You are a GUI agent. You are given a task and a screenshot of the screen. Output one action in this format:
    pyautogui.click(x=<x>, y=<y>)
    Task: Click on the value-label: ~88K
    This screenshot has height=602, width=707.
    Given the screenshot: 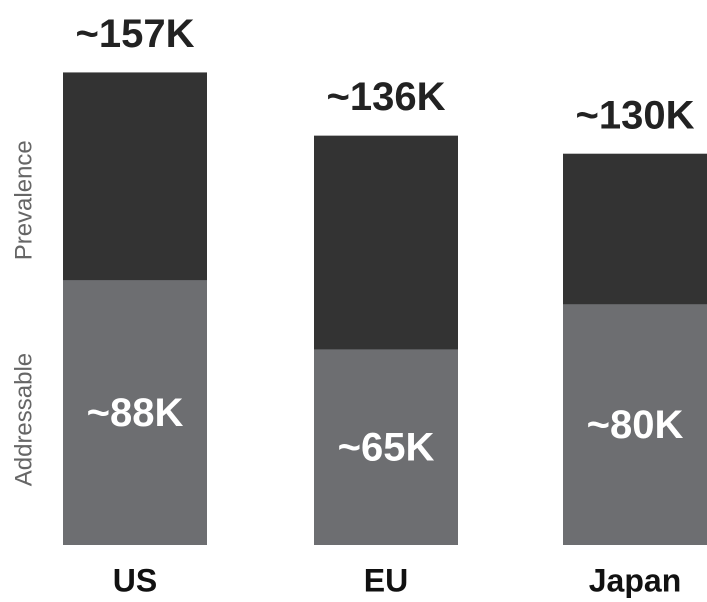 What is the action you would take?
    pyautogui.click(x=135, y=413)
    